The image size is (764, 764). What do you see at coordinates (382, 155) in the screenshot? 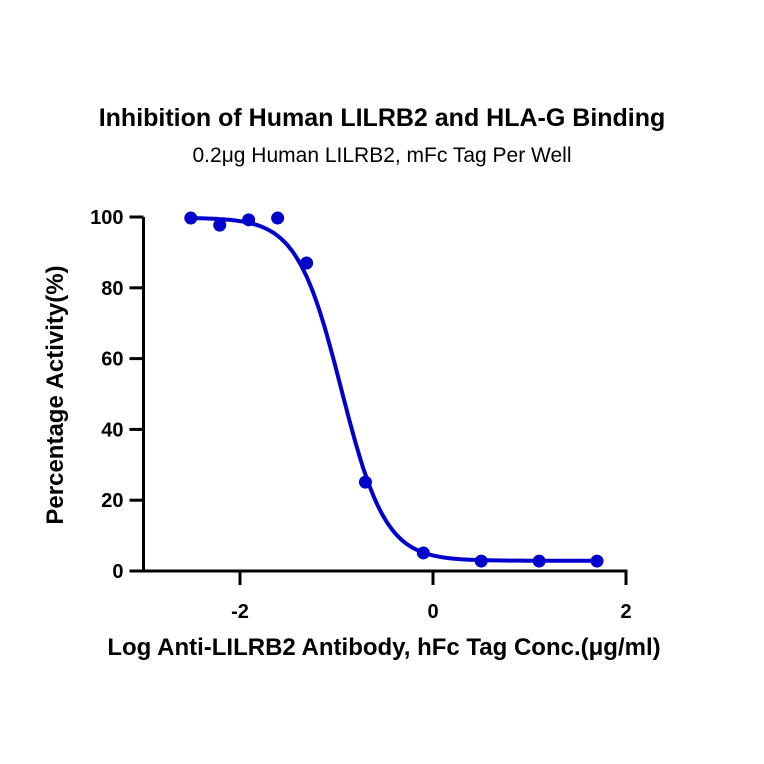
I see `chart-subtitle: 0.2μg Human LILRB2, mFc Tag Per Well` at bounding box center [382, 155].